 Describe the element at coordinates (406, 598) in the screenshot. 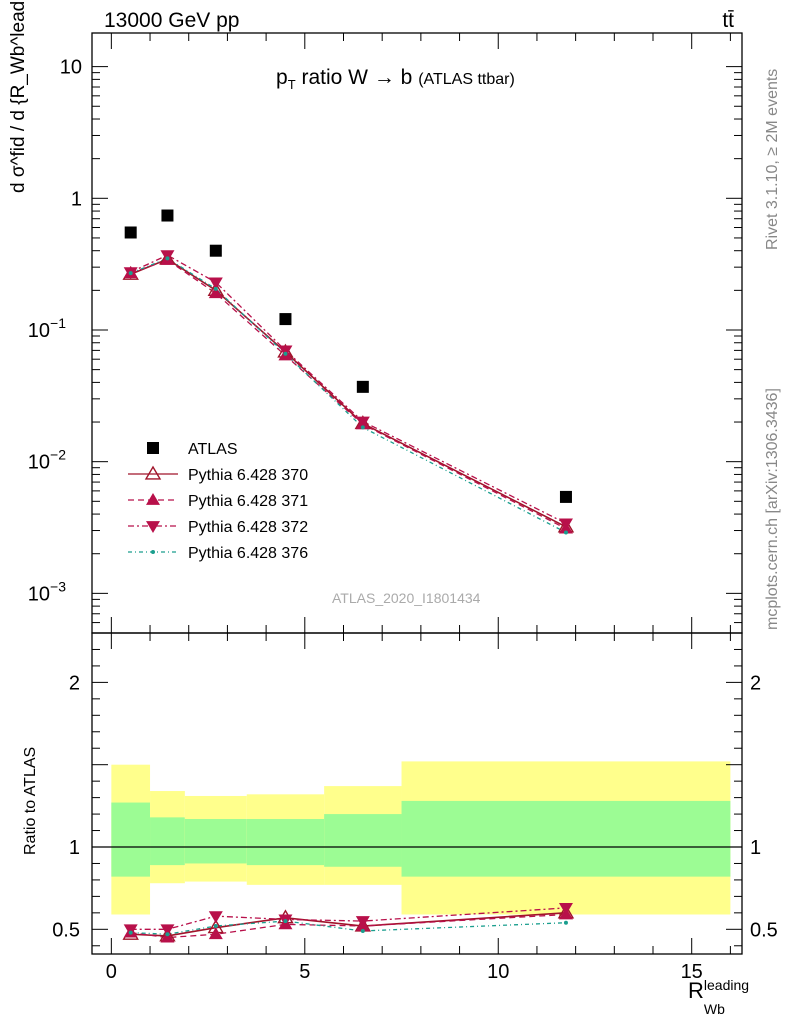

I see `watermark: ATLAS_2020_I1801434` at that location.